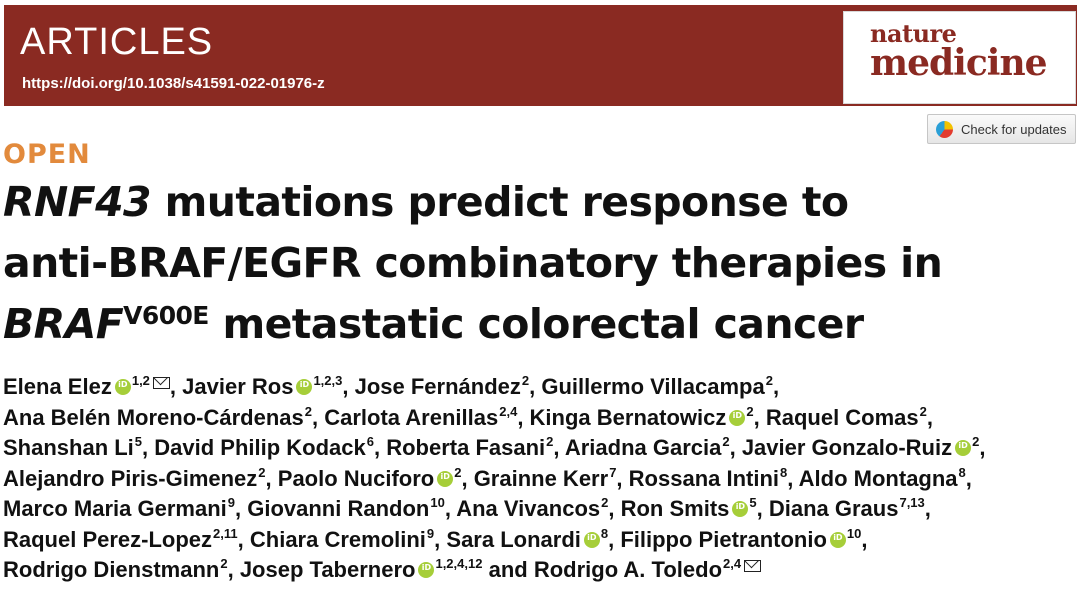 The image size is (1080, 605). What do you see at coordinates (1001, 129) in the screenshot?
I see `check-for-updates-button: Check for updates` at bounding box center [1001, 129].